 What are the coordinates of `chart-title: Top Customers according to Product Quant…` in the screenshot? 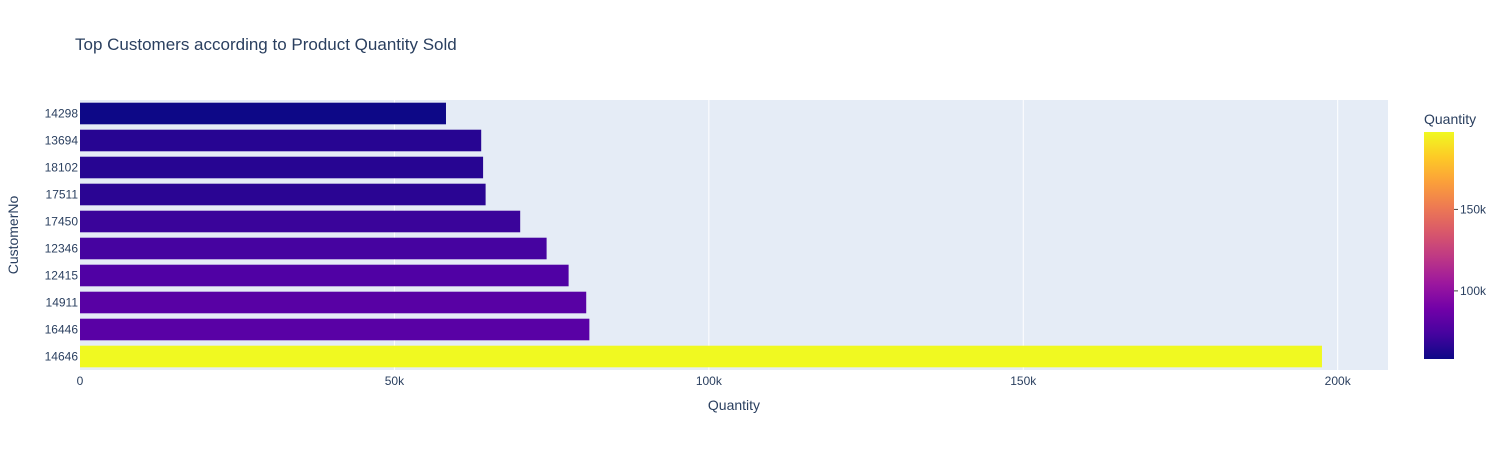 It's located at (266, 44).